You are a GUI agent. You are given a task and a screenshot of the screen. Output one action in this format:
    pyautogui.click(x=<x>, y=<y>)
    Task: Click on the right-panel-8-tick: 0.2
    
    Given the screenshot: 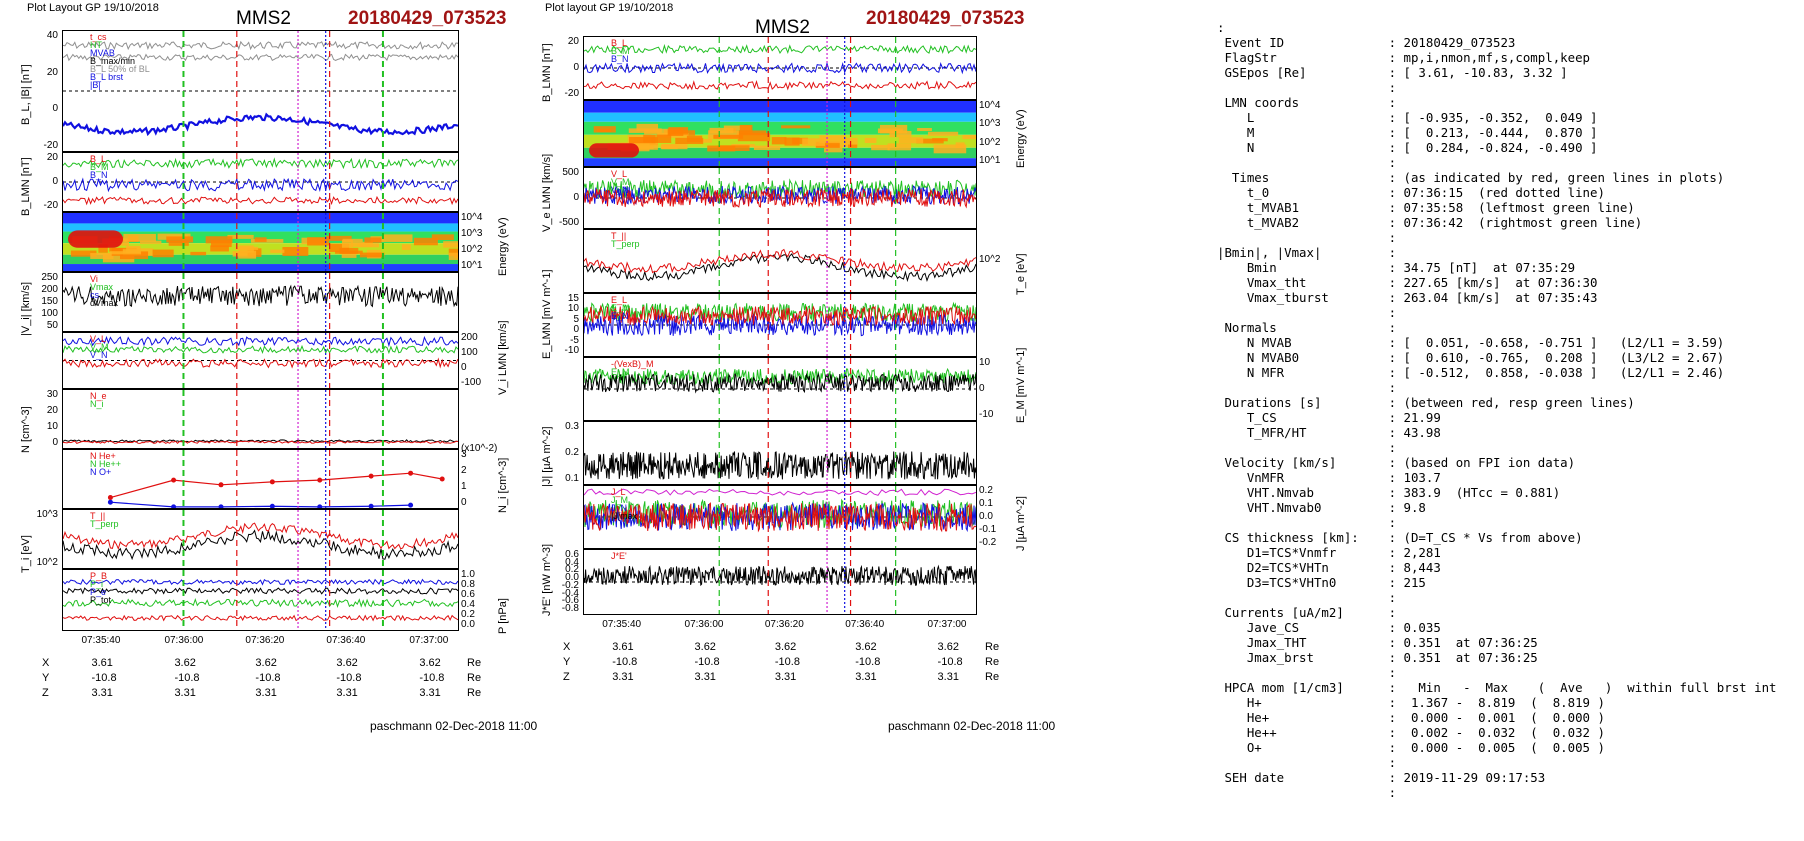 What is the action you would take?
    pyautogui.click(x=572, y=570)
    